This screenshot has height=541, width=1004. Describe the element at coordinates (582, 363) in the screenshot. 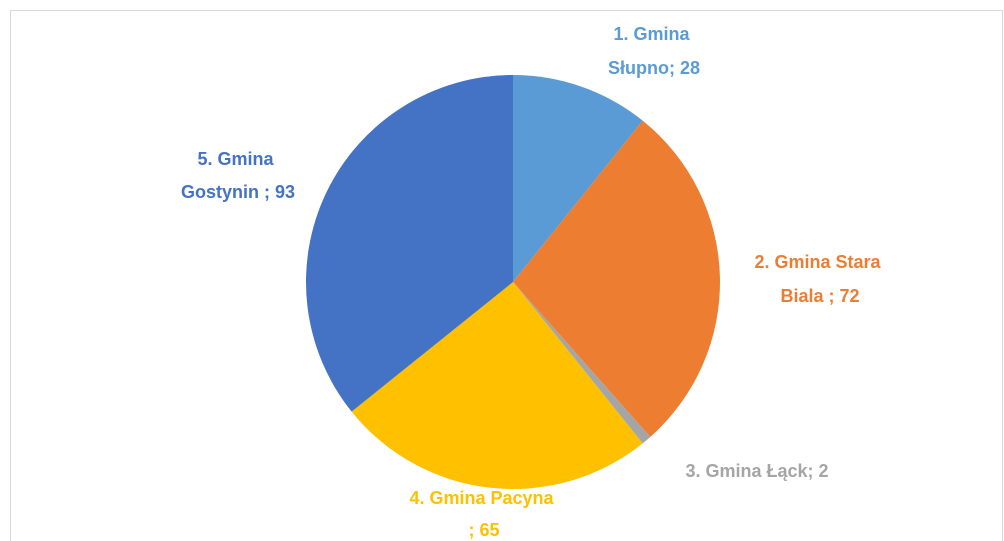

I see `pie-slice-gmina-lack` at that location.